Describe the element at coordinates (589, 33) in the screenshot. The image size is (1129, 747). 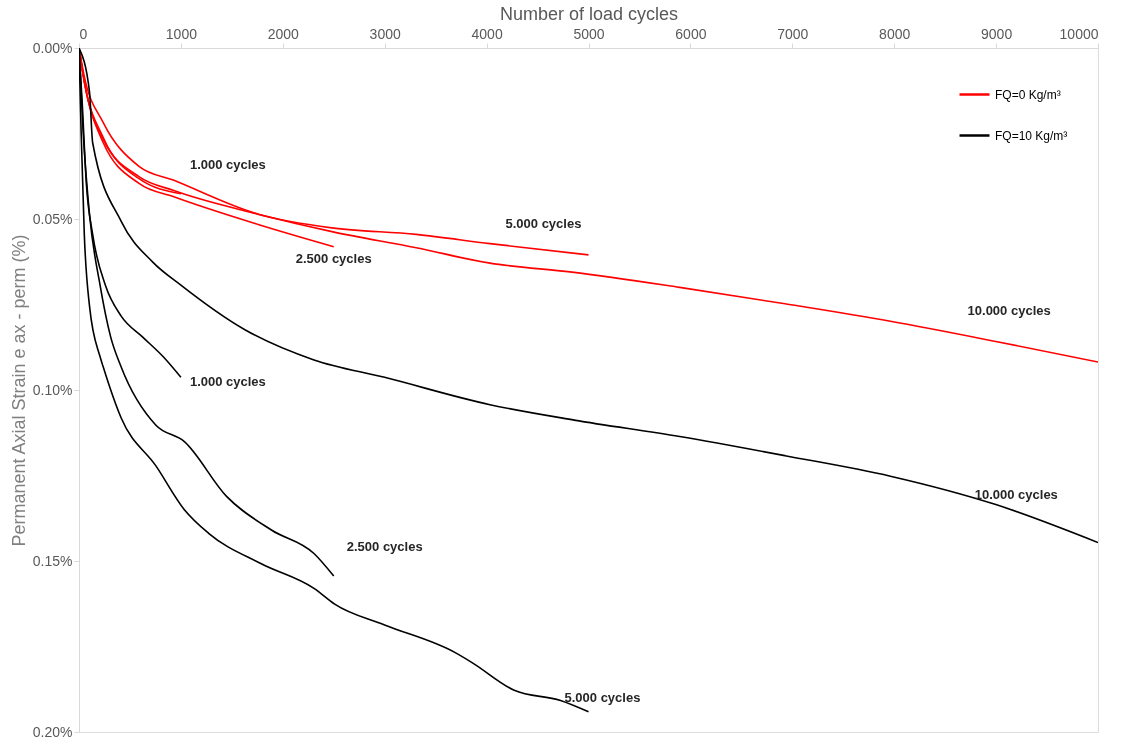
I see `x-tick-label: 5000` at that location.